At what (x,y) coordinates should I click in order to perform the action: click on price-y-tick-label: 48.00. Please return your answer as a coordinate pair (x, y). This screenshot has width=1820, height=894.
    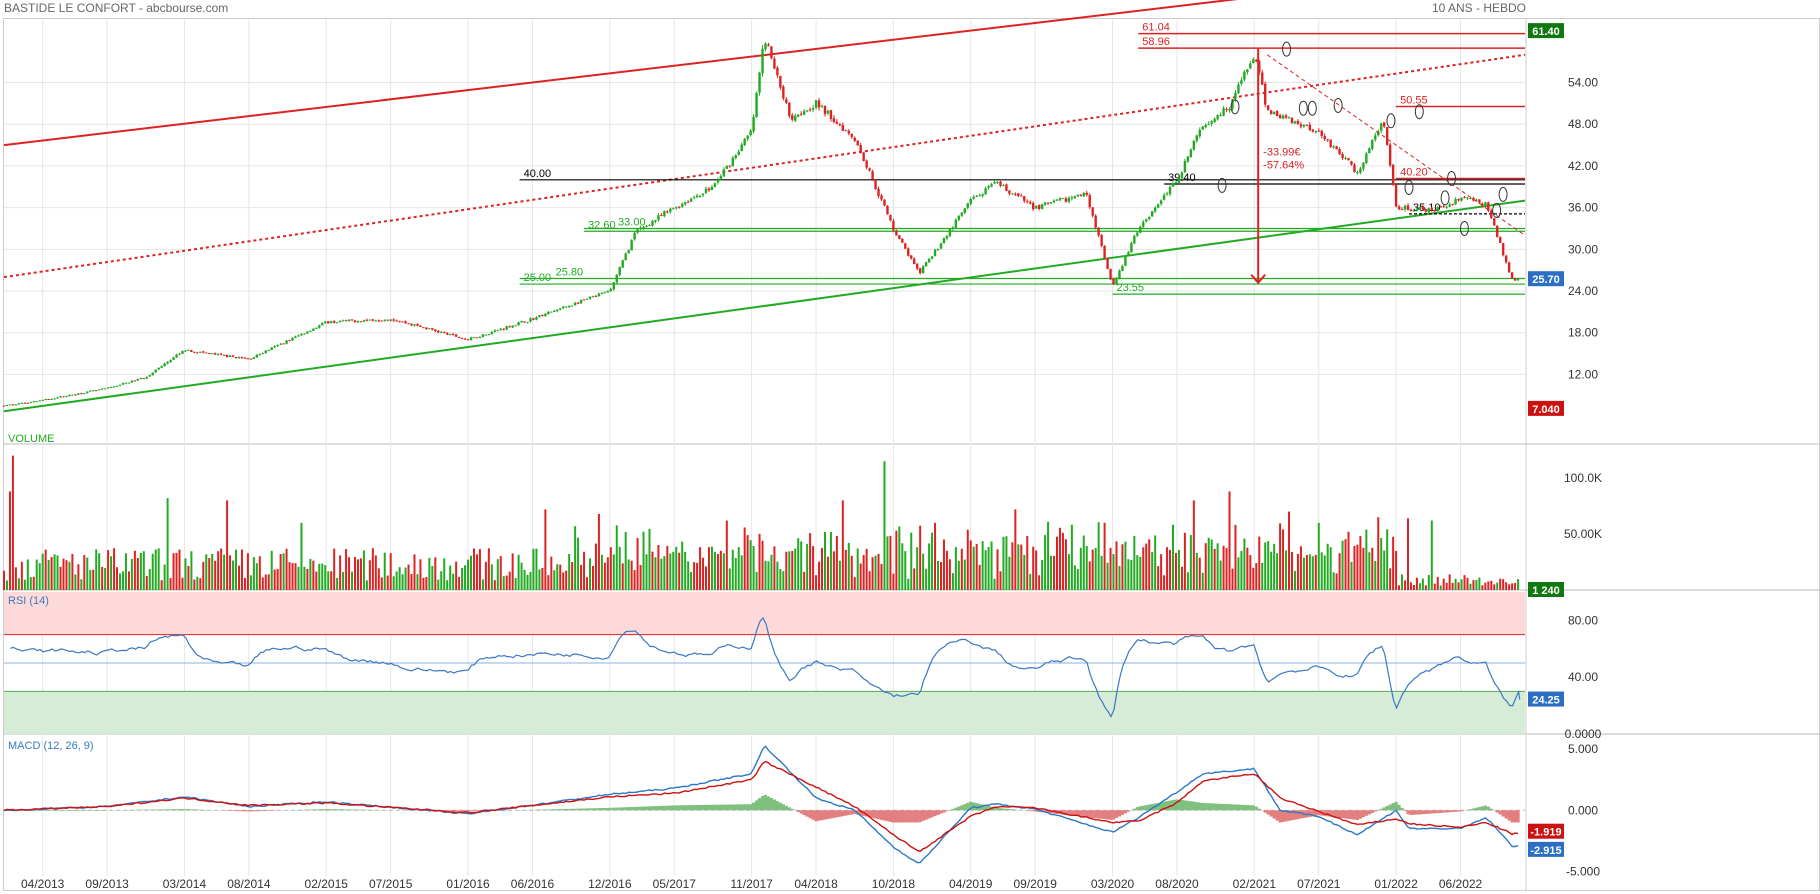
    Looking at the image, I should click on (1583, 124).